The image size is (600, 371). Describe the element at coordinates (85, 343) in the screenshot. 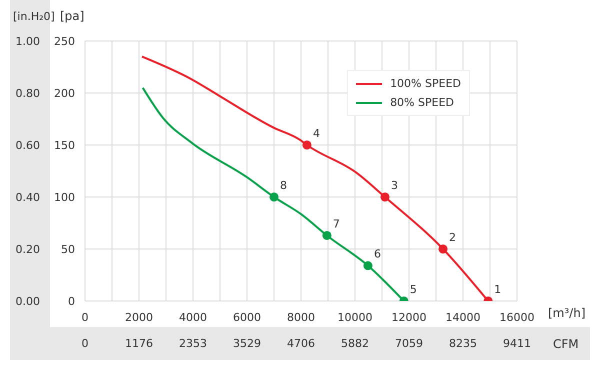

I see `x2-tick-label: 0` at that location.